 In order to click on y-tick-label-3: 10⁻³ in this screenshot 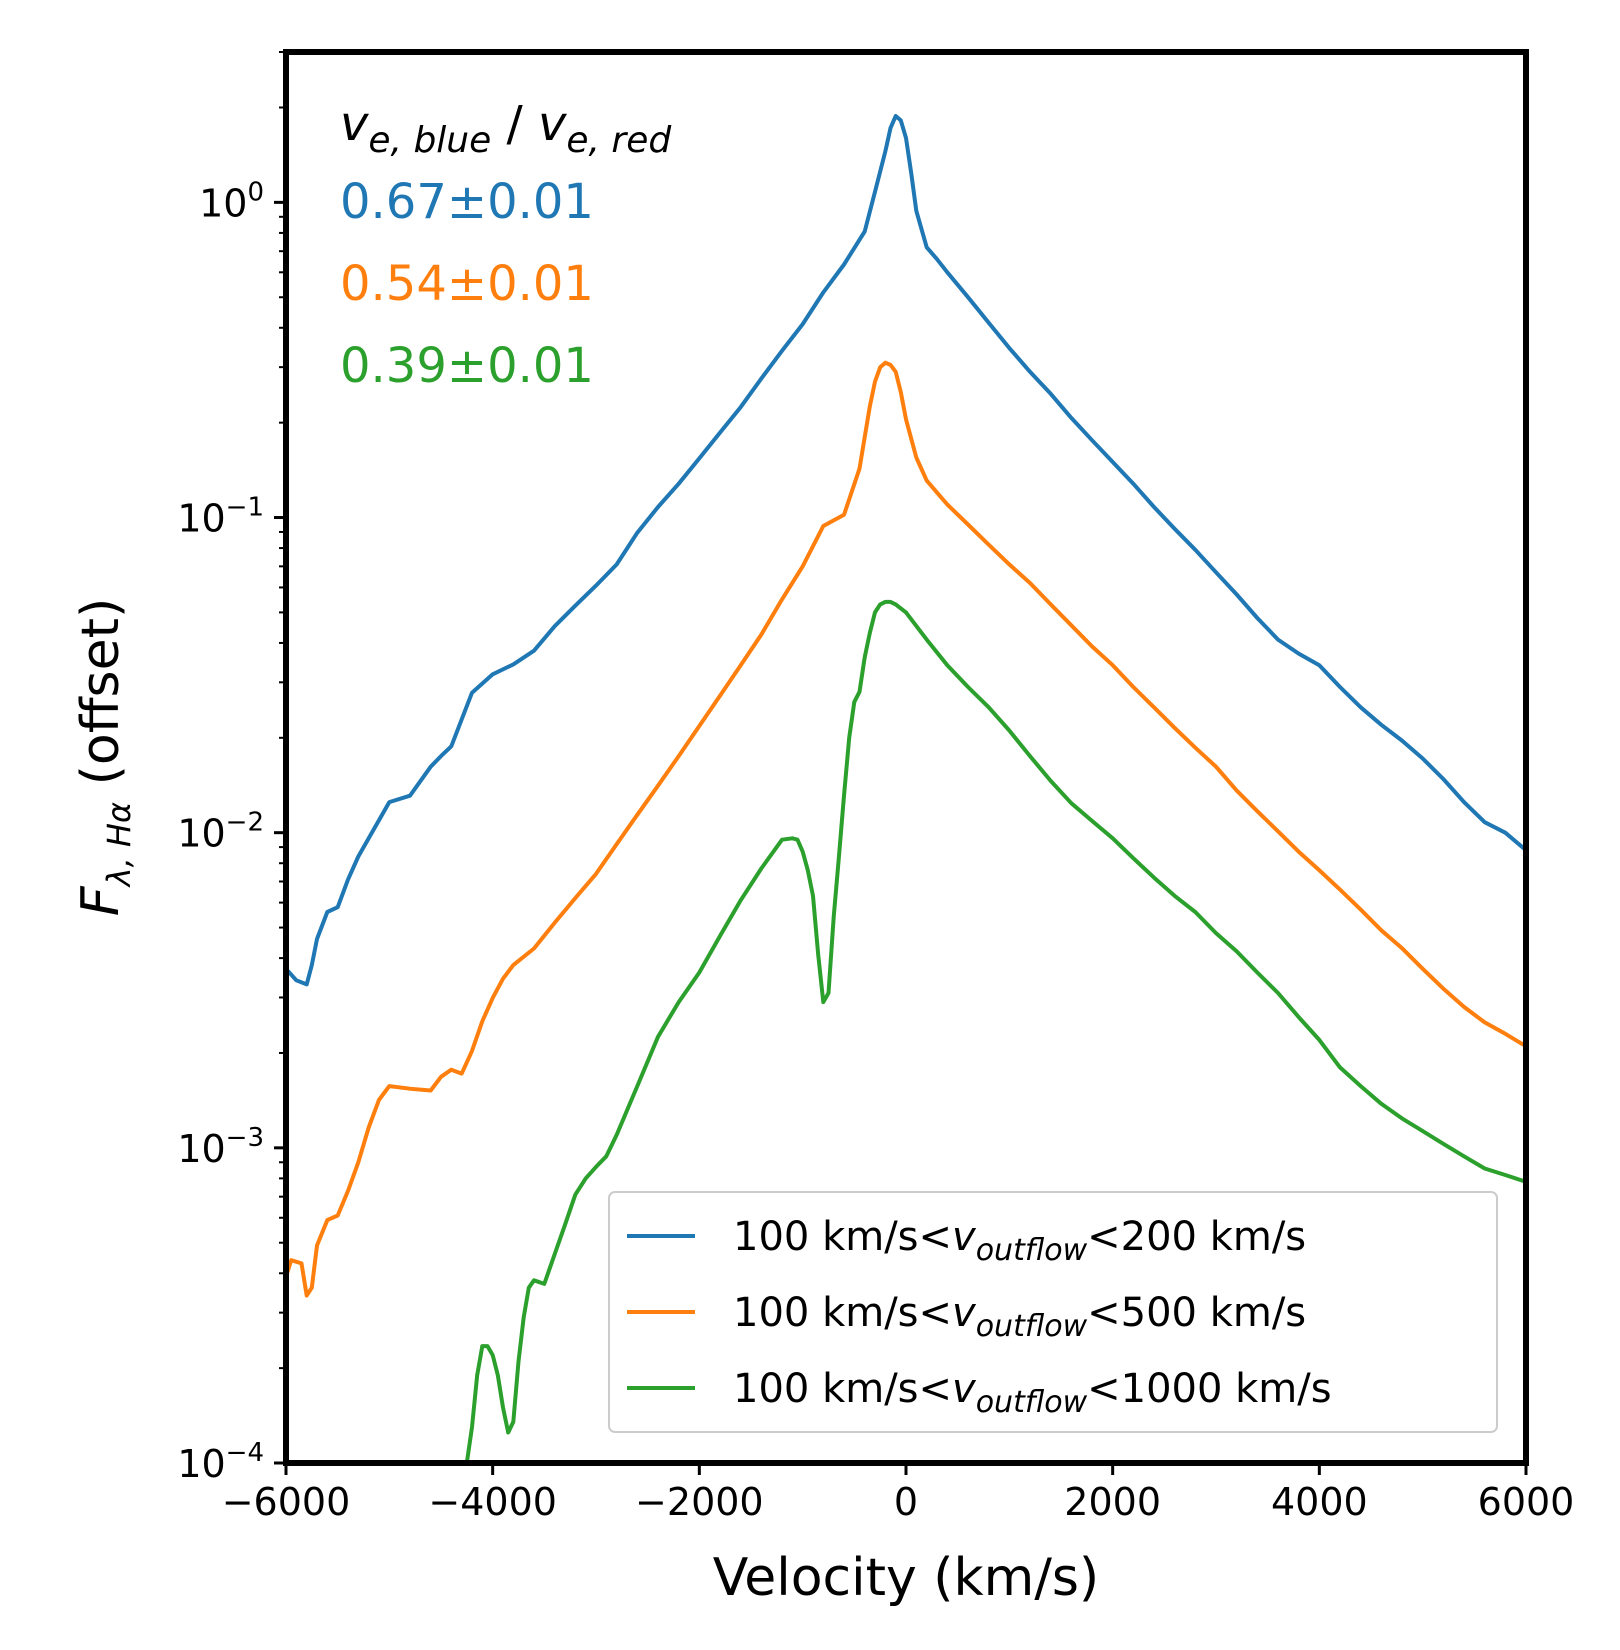, I will do `click(220, 1147)`.